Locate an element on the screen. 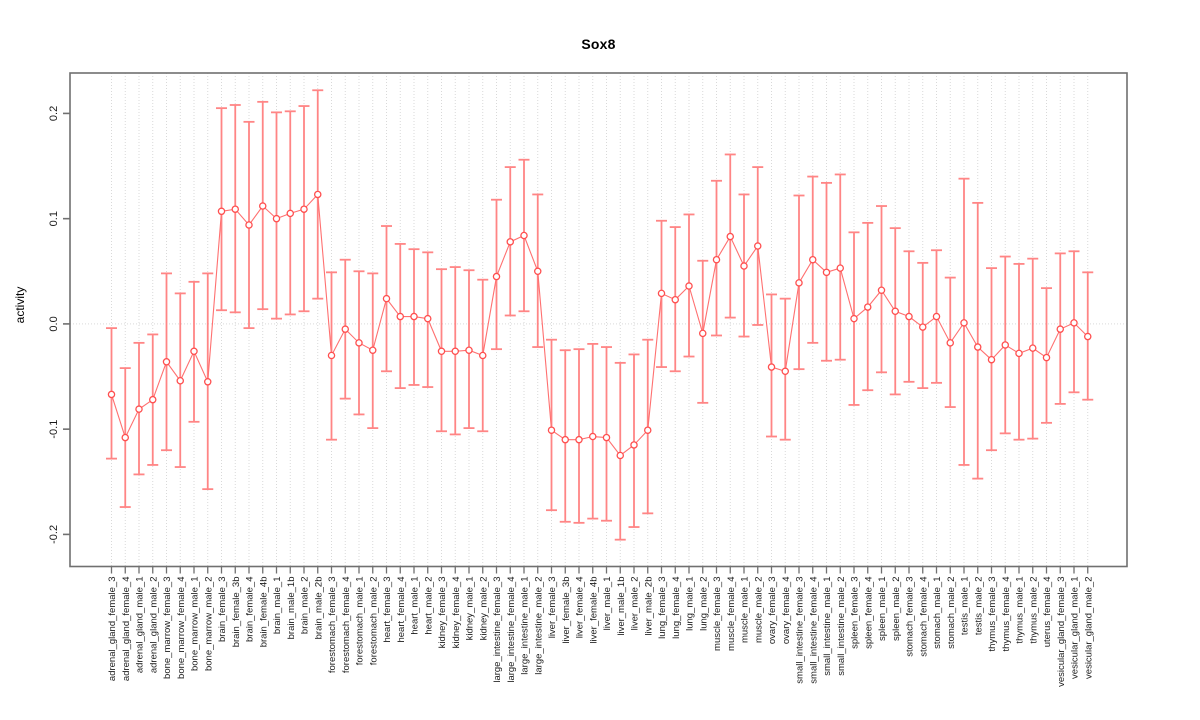 Image resolution: width=1200 pixels, height=720 pixels. x-tick-label: uterus_female_4 is located at coordinates (1047, 612).